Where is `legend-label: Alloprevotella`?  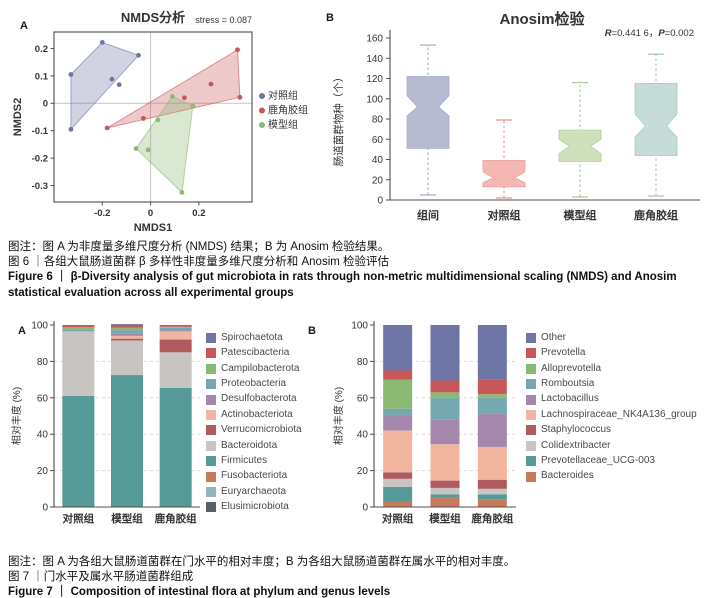 legend-label: Alloprevotella is located at coordinates (571, 368).